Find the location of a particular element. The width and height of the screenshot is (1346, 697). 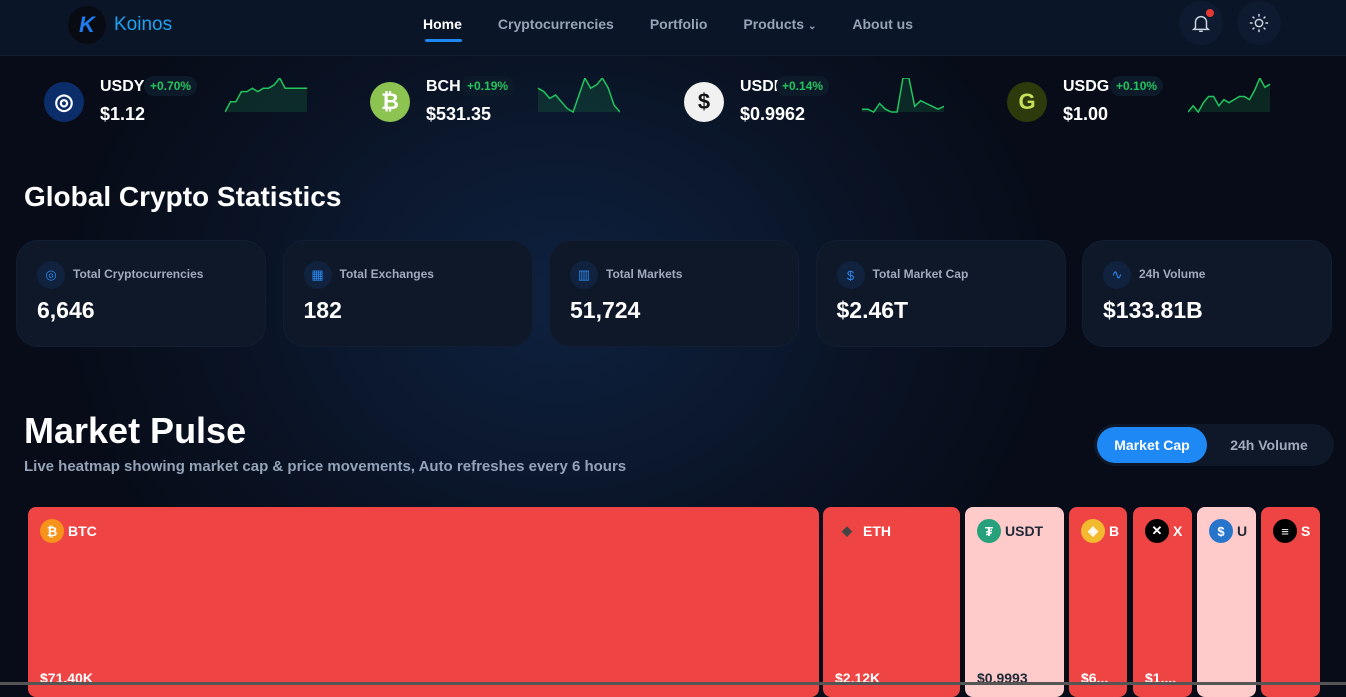

coin-icon: ₮ is located at coordinates (989, 531).